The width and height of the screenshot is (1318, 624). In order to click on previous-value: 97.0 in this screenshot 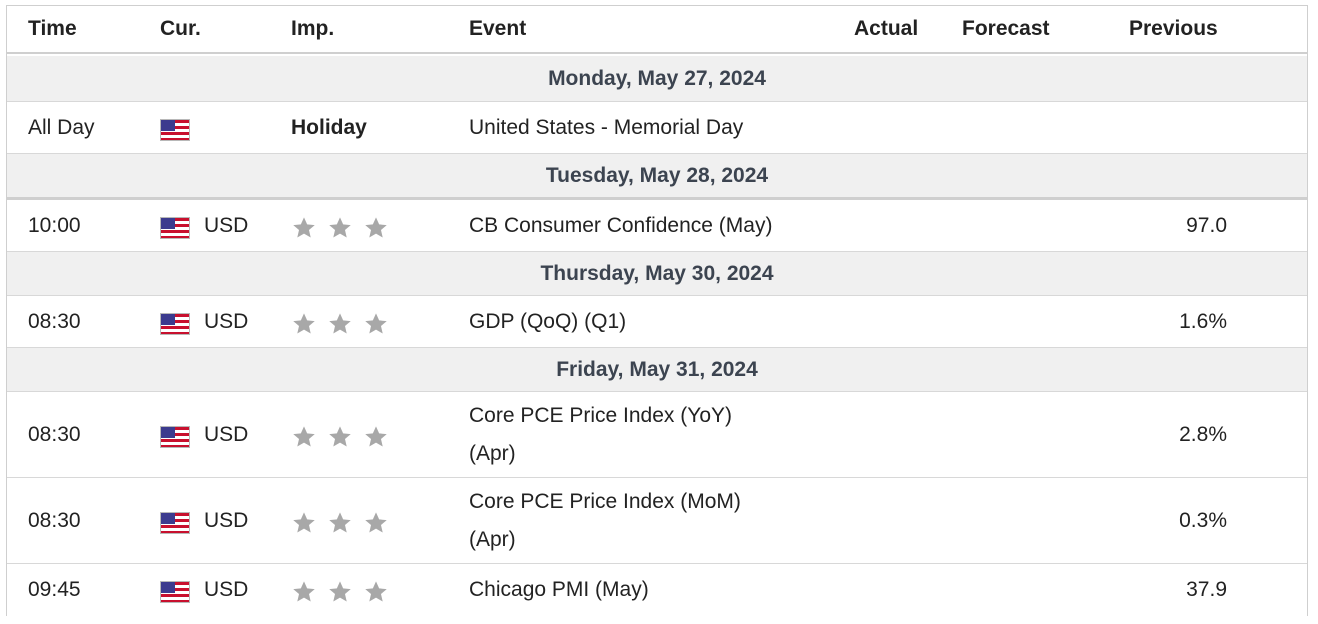, I will do `click(1206, 225)`.